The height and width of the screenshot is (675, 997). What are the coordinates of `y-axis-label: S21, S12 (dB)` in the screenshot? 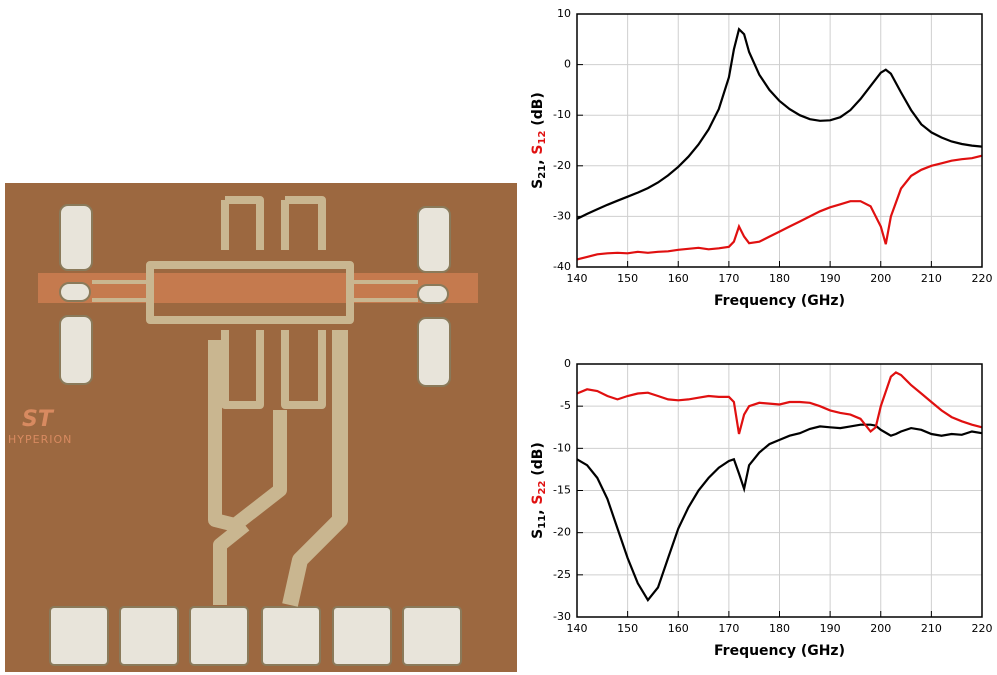 It's located at (539, 140).